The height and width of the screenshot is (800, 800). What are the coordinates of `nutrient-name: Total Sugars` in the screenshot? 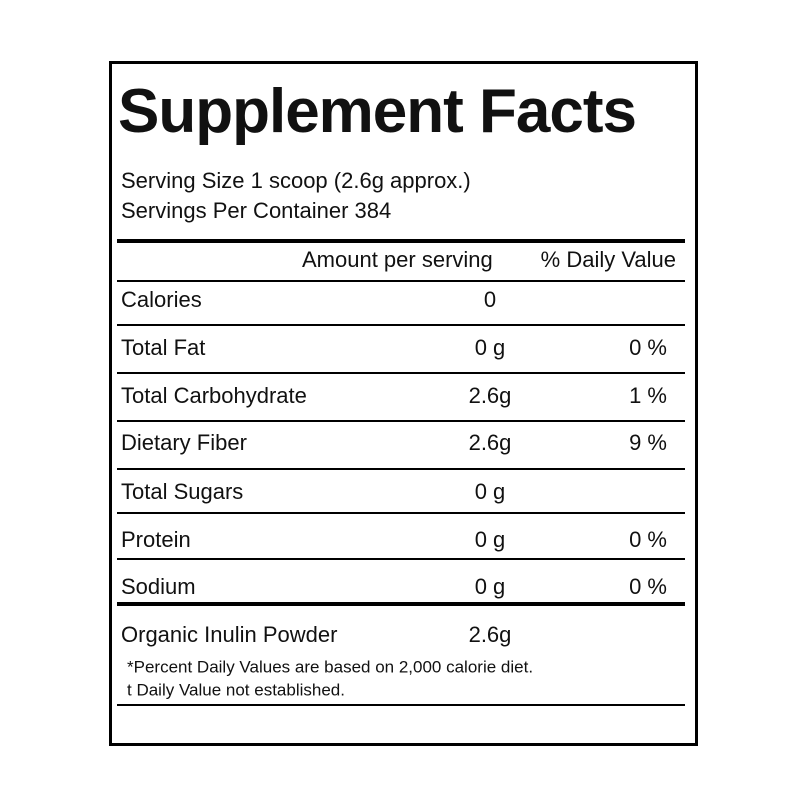 It's located at (182, 491).